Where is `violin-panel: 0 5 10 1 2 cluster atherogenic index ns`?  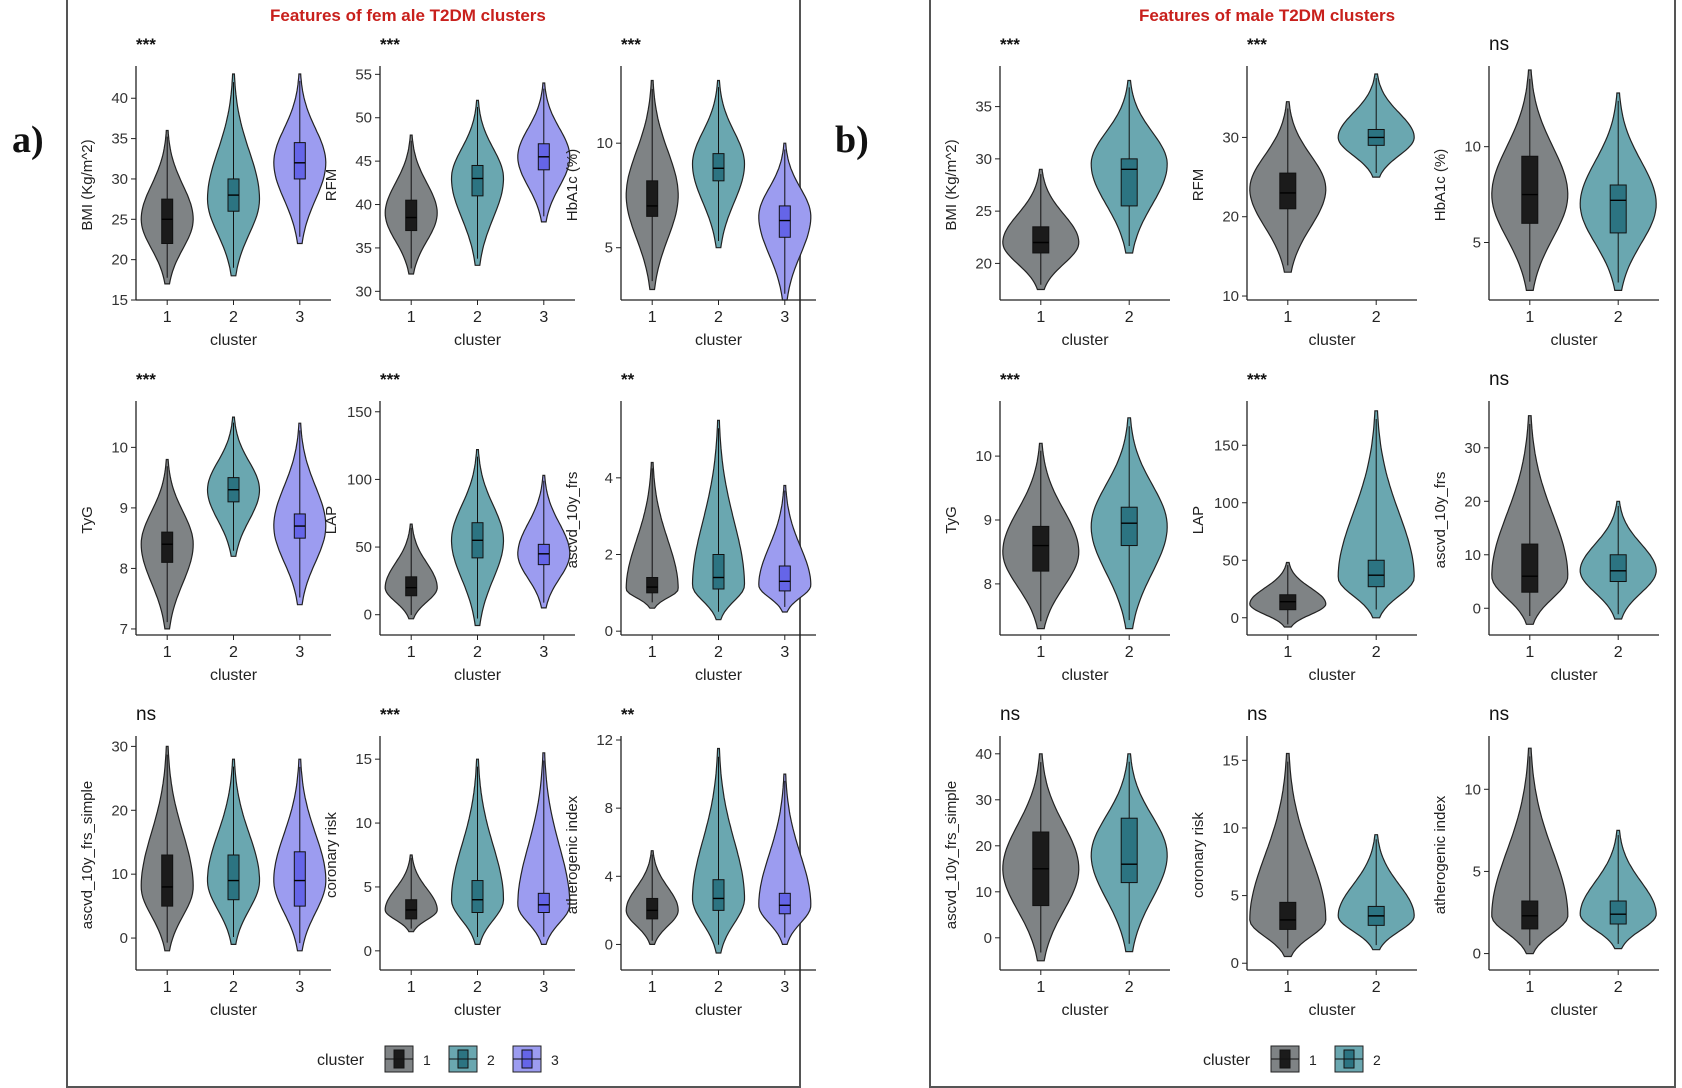
violin-panel: 0 5 10 1 2 cluster atherogenic index ns is located at coordinates (1545, 861).